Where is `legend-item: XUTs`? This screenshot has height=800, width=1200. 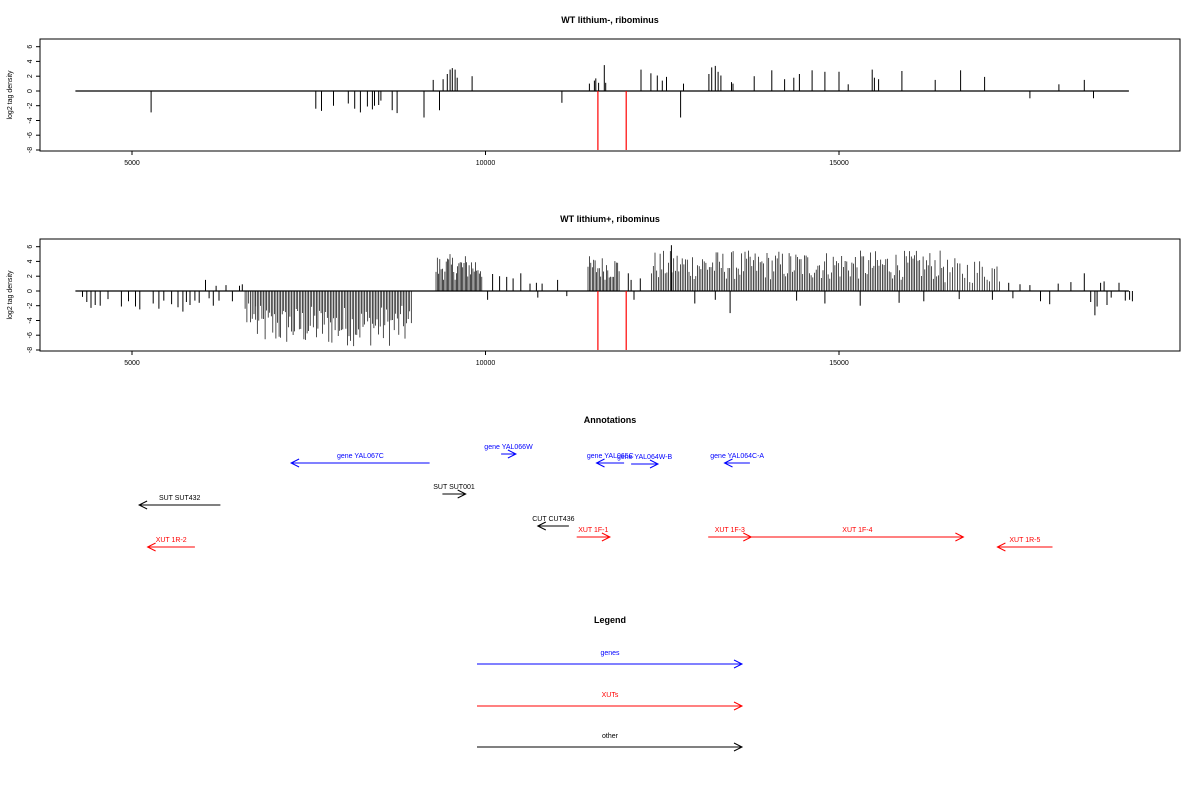
legend-item: XUTs is located at coordinates (610, 701).